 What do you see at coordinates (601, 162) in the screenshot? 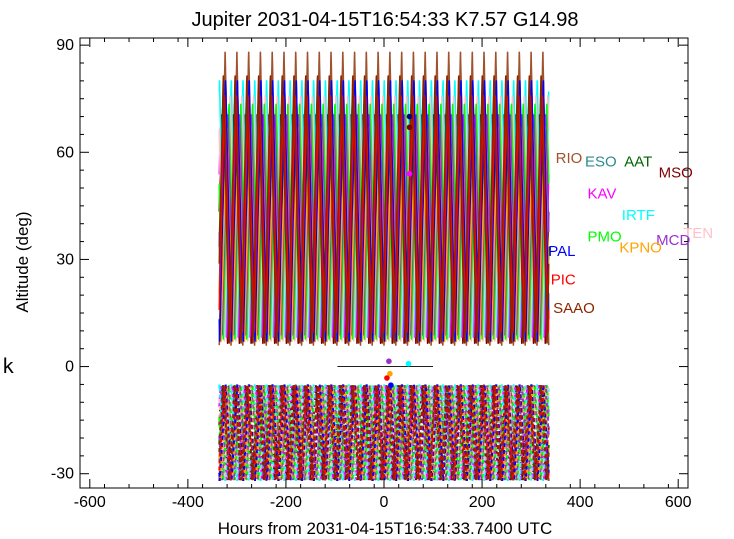
I see `observatory-label-eso: ESO` at bounding box center [601, 162].